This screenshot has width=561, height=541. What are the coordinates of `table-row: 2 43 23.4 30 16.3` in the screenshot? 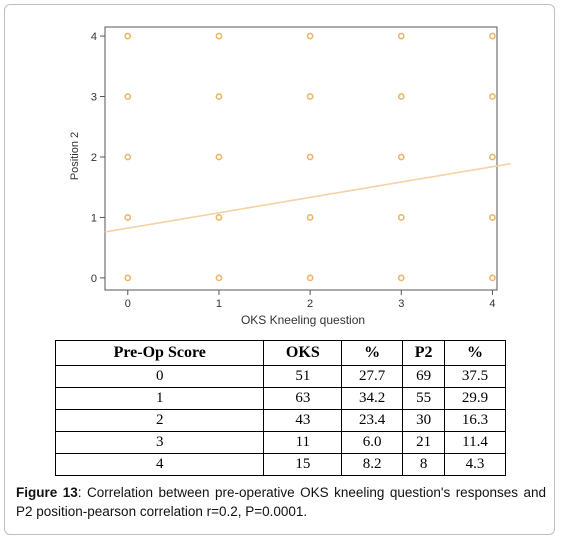 It's located at (280, 420).